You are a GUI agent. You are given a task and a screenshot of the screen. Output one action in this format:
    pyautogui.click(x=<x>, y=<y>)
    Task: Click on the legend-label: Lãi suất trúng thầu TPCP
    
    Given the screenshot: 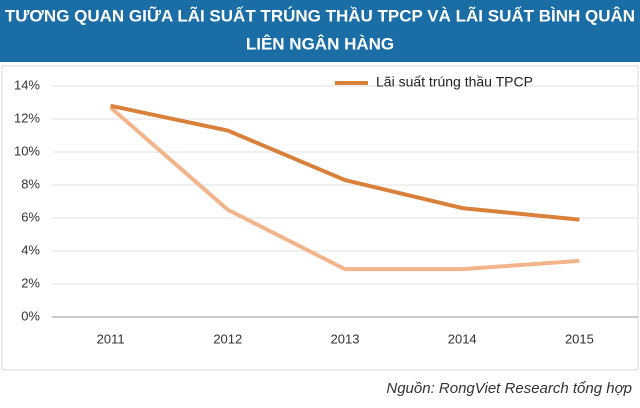 What is the action you would take?
    pyautogui.click(x=454, y=82)
    